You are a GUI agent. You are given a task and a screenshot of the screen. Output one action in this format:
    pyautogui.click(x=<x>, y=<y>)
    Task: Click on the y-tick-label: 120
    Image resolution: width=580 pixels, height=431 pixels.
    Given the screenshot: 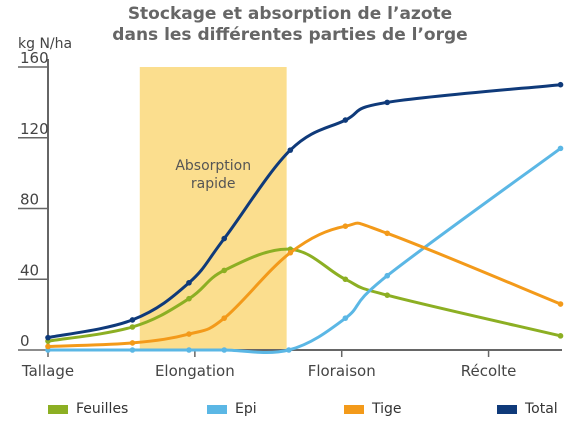 What is the action you would take?
    pyautogui.click(x=34, y=129)
    